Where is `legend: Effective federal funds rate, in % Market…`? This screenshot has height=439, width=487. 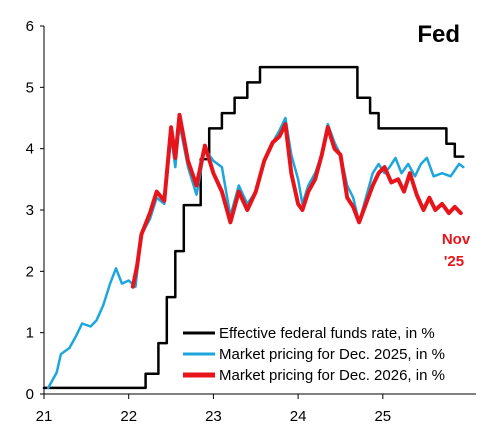 legend: Effective federal funds rate, in % Market… is located at coordinates (314, 354).